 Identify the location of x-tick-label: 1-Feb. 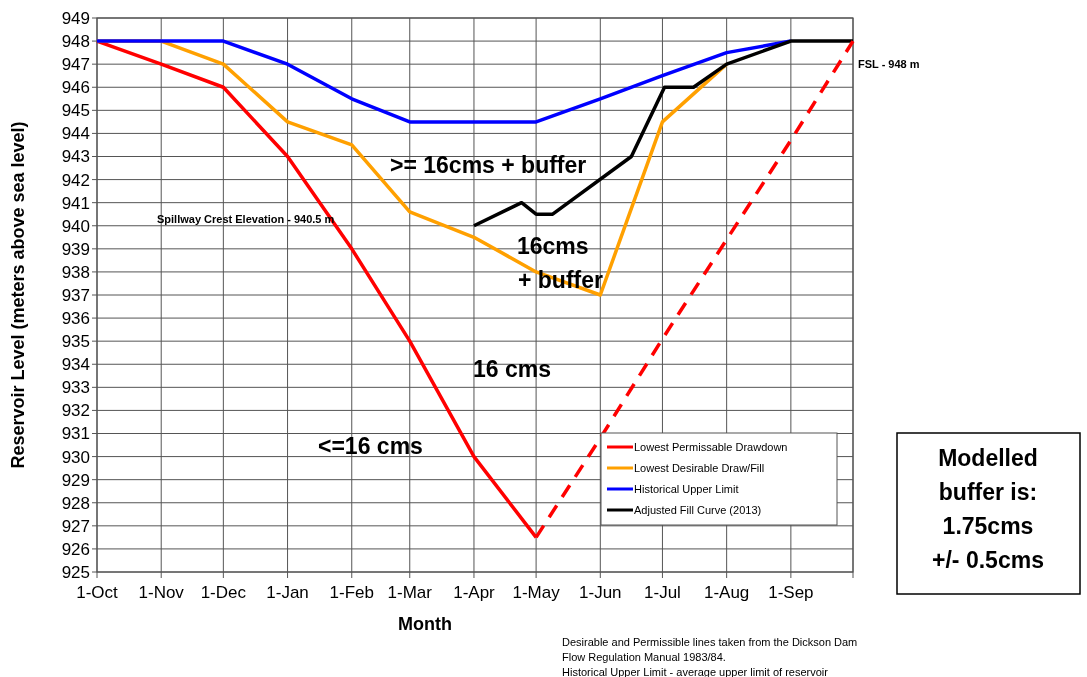
(351, 592).